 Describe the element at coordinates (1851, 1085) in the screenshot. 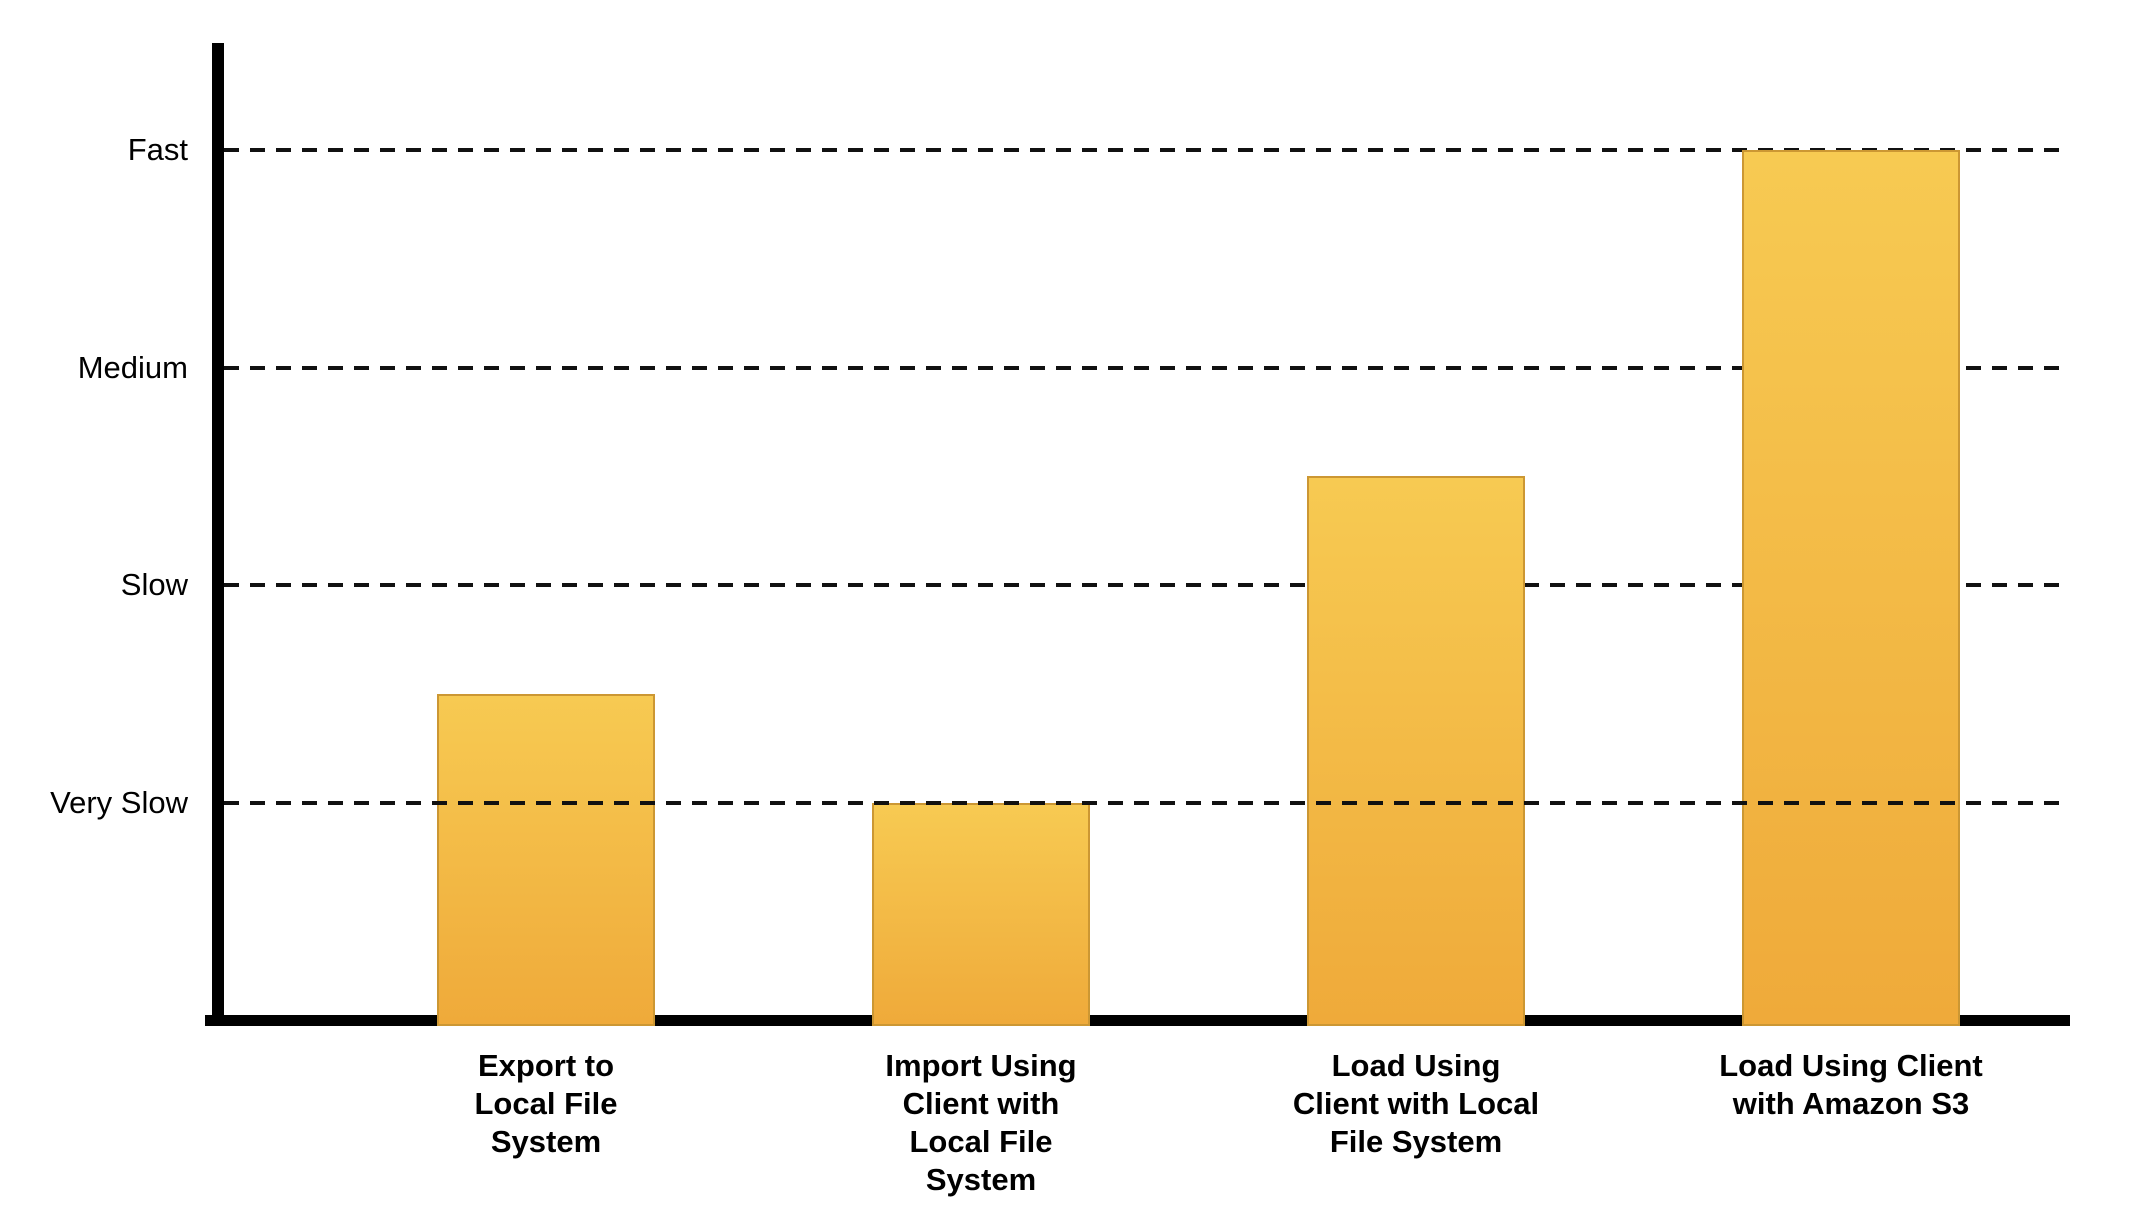

I see `category-label: Load Using Client with Amazon S3` at that location.